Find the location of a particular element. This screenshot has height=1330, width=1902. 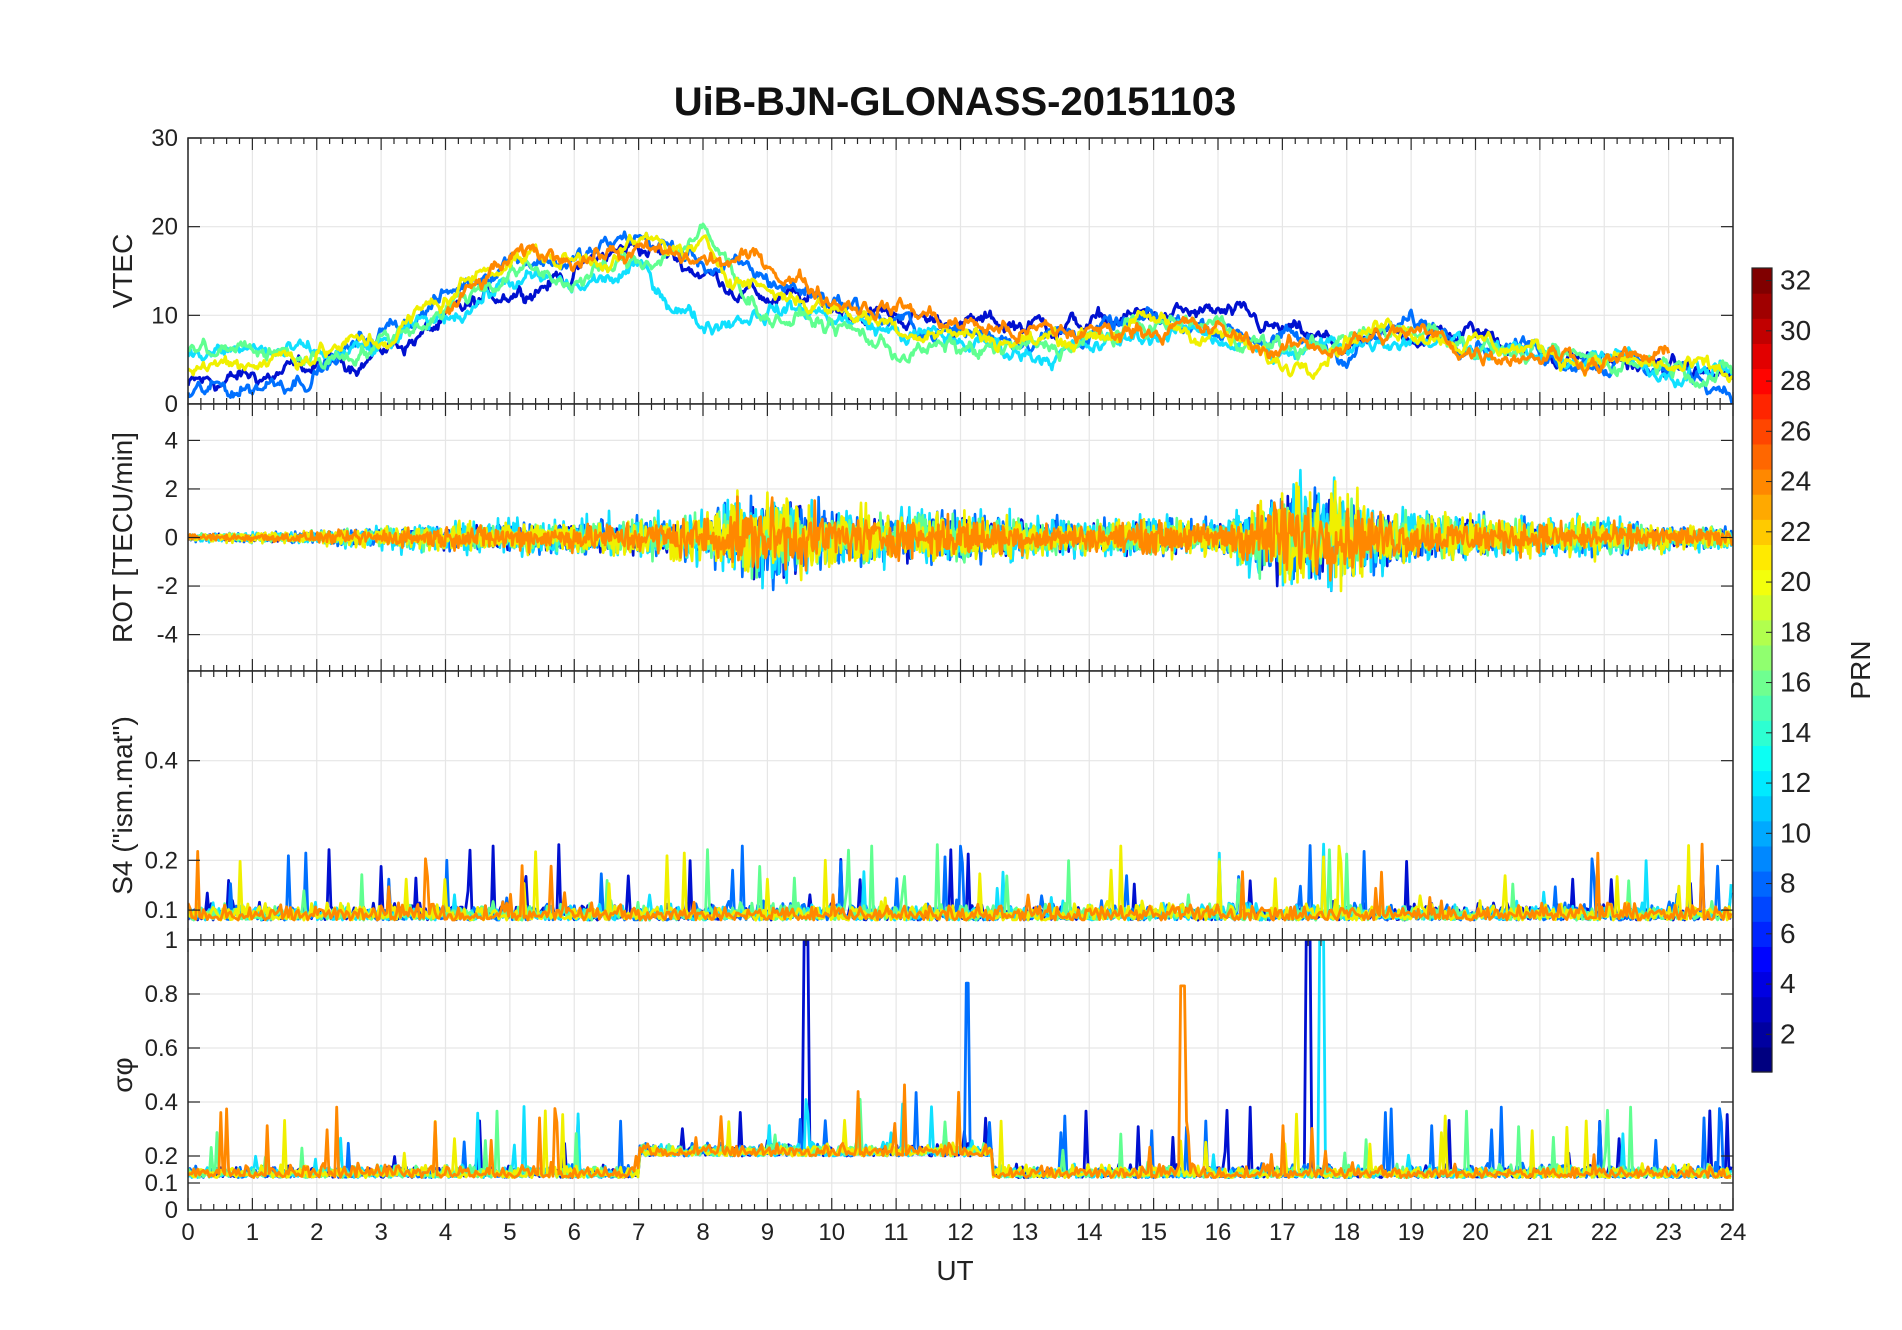

y-axis-label: σφ is located at coordinates (122, 1074).